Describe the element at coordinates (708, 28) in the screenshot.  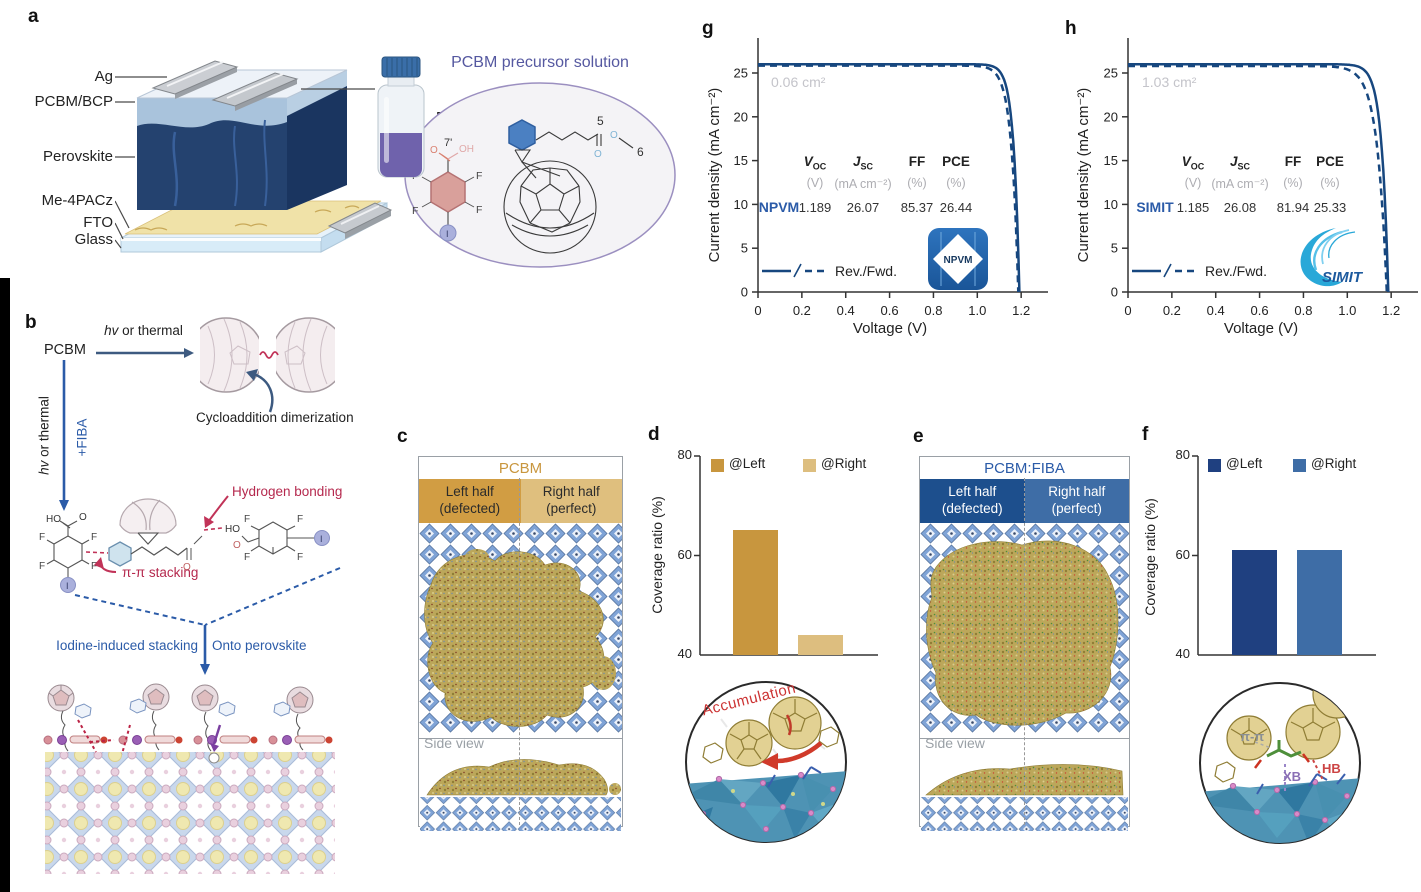
I see `panel-g-label: g` at that location.